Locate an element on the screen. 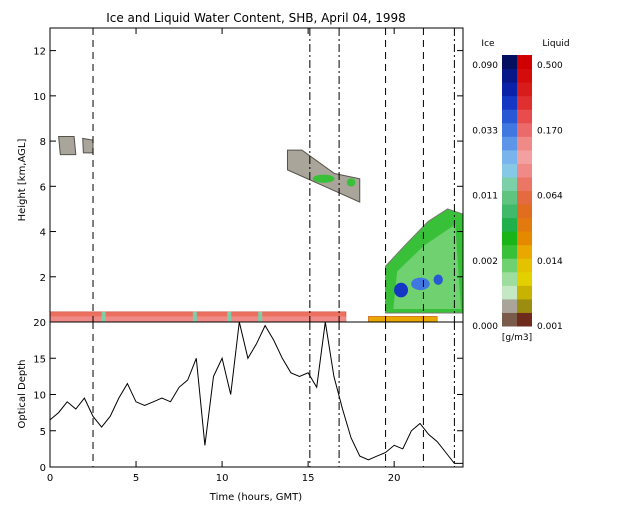 This screenshot has height=512, width=640. optical-depth-tick-label: 5 is located at coordinates (43, 432).